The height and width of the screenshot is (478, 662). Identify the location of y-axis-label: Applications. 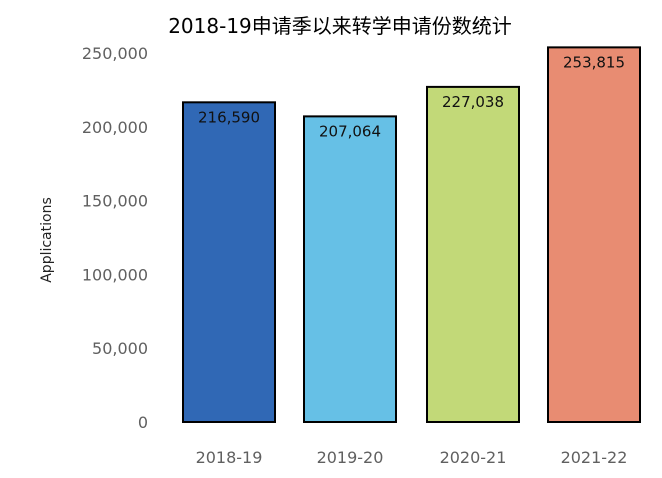
(47, 240).